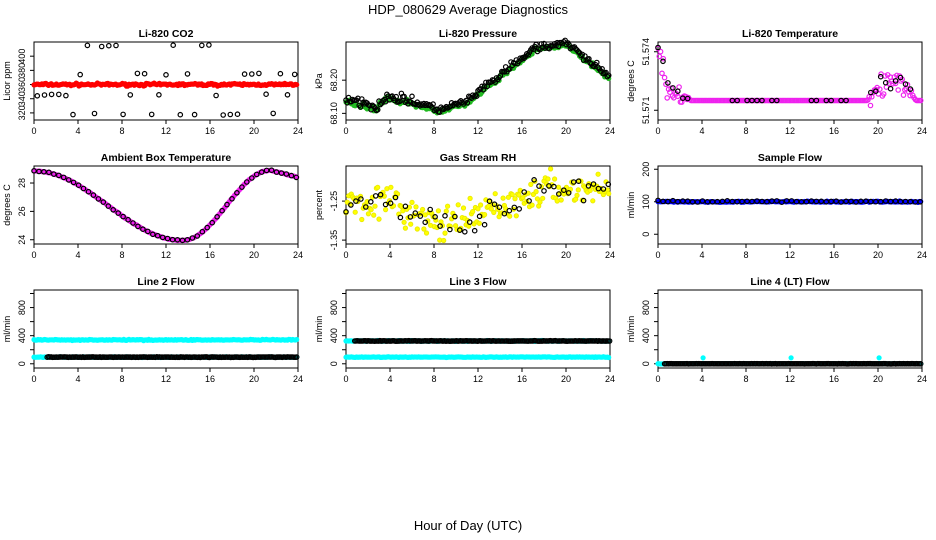 The image size is (936, 540). Describe the element at coordinates (478, 158) in the screenshot. I see `plot-title: Gas Stream RH` at that location.